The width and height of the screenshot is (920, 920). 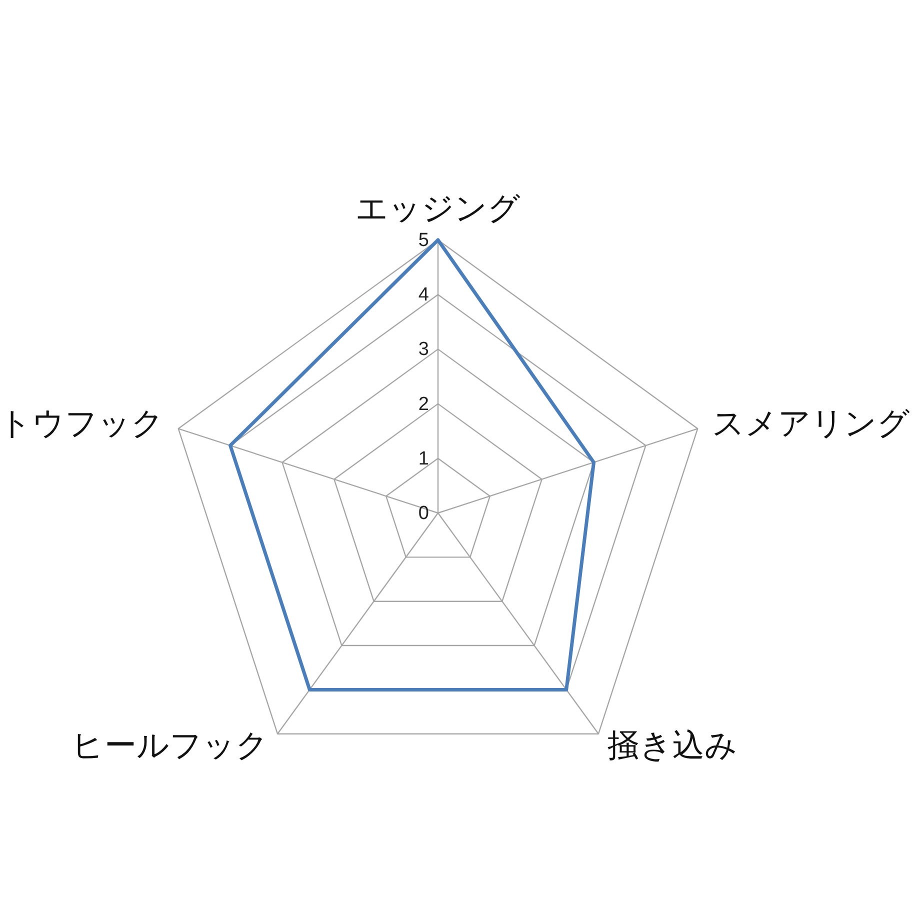 I want to click on y-tick-label: 0, so click(x=423, y=513).